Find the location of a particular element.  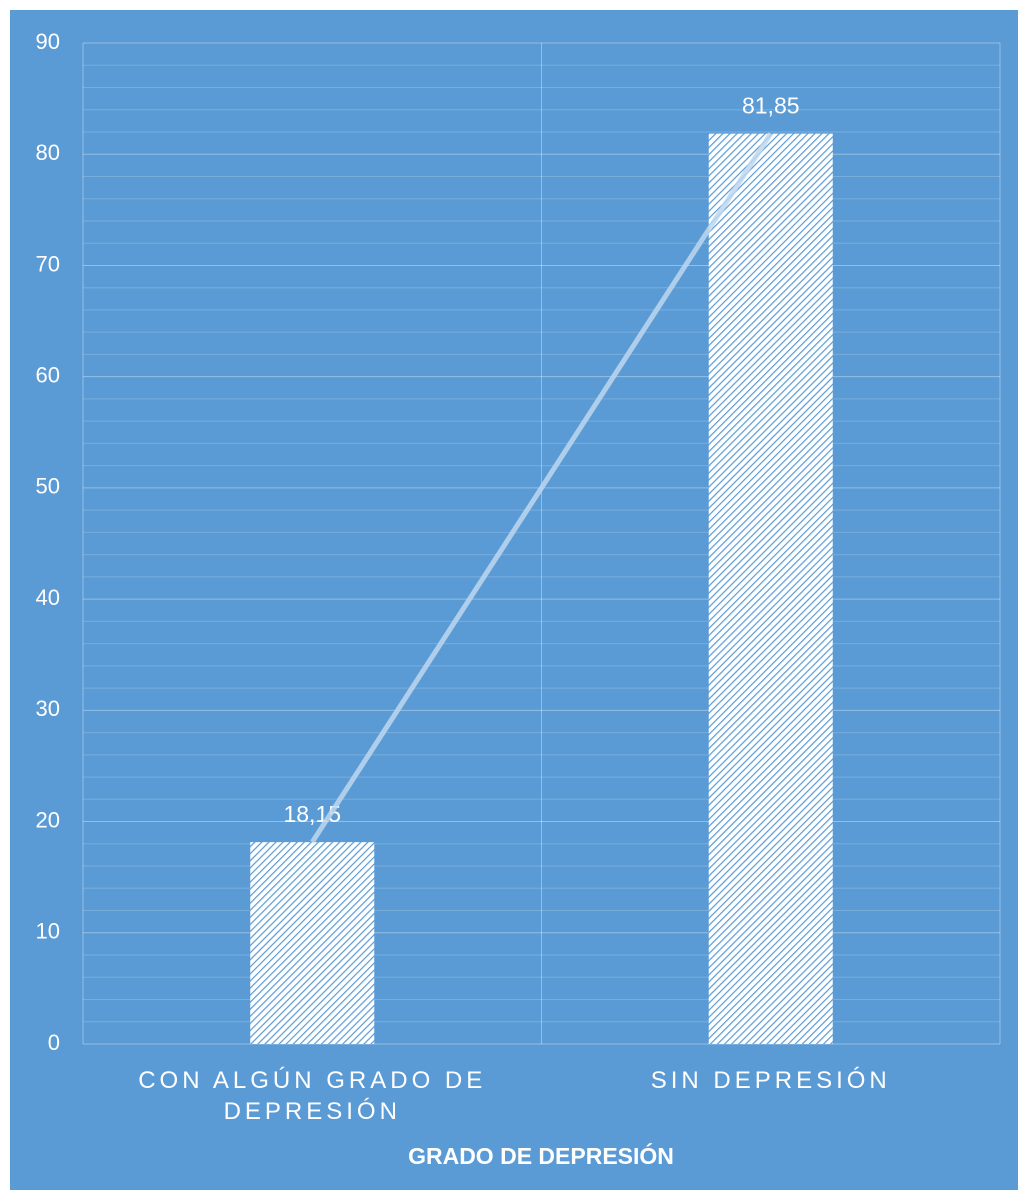

x-tick-label: CON ALGÚN GRADO DE DEPRESIÓN is located at coordinates (312, 1096).